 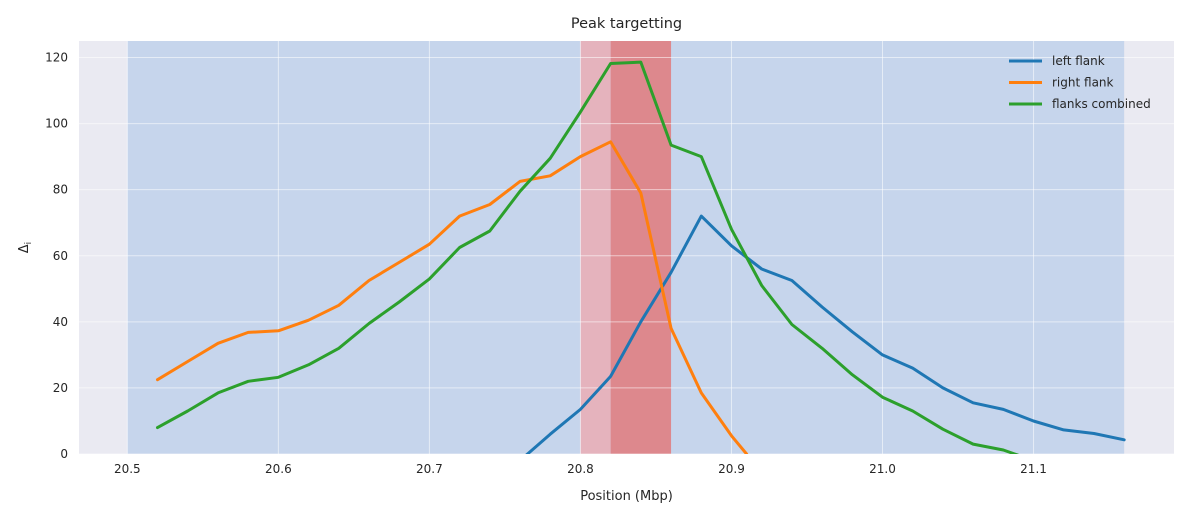 I want to click on y-tick-label: 0, so click(x=64, y=454).